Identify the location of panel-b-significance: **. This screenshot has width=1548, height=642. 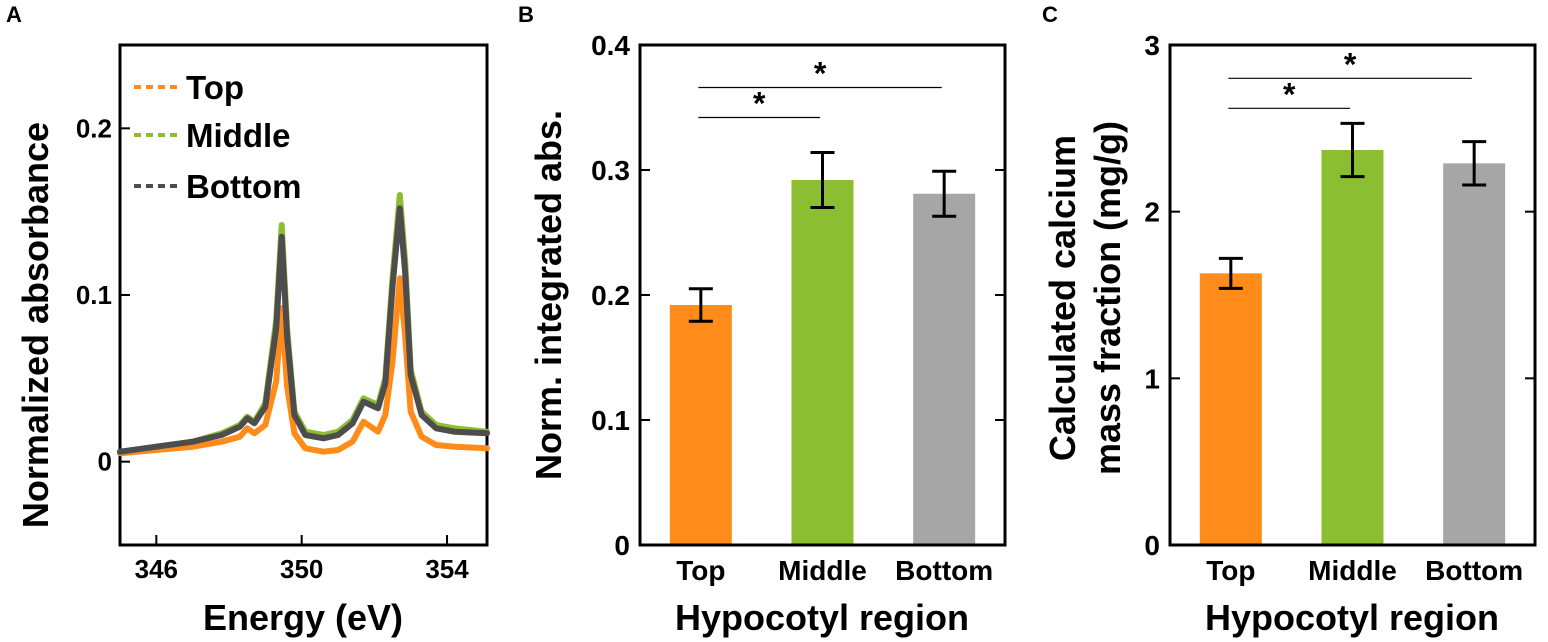
(820, 89).